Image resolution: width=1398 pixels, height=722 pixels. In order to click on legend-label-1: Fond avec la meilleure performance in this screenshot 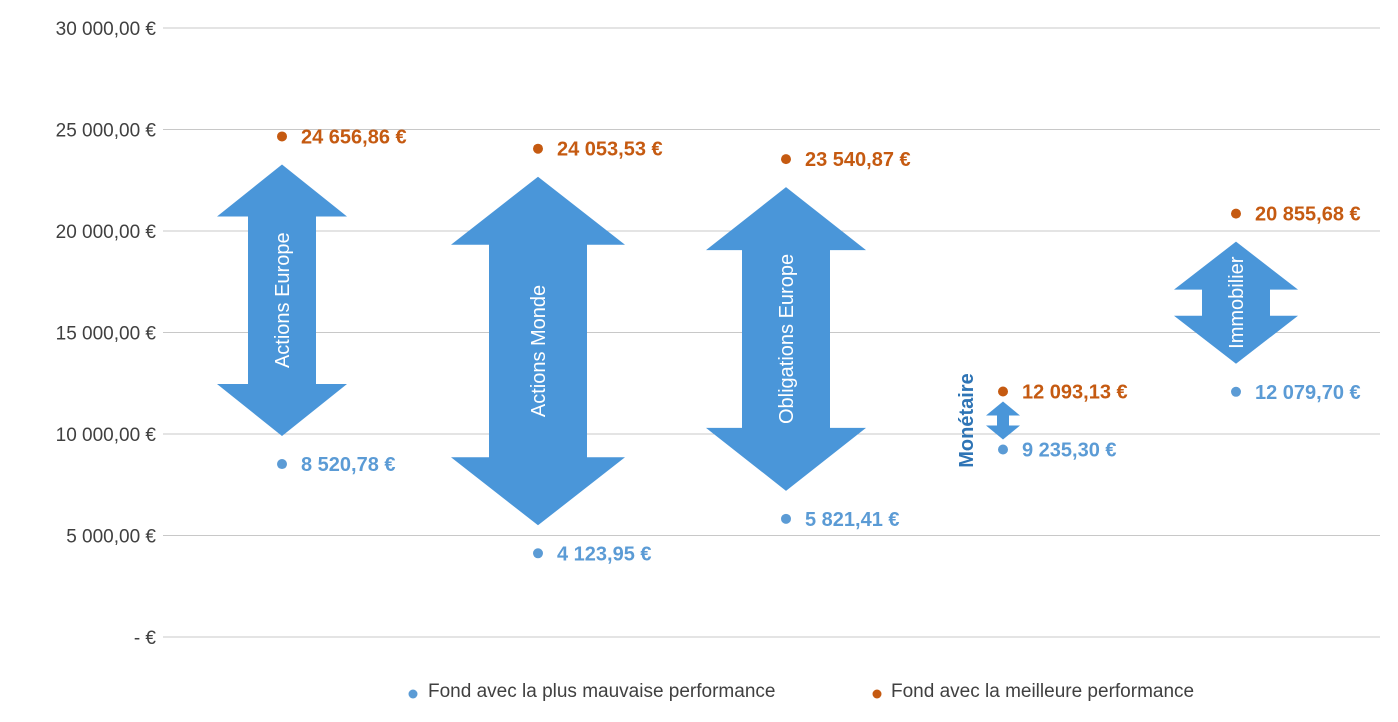, I will do `click(1042, 691)`.